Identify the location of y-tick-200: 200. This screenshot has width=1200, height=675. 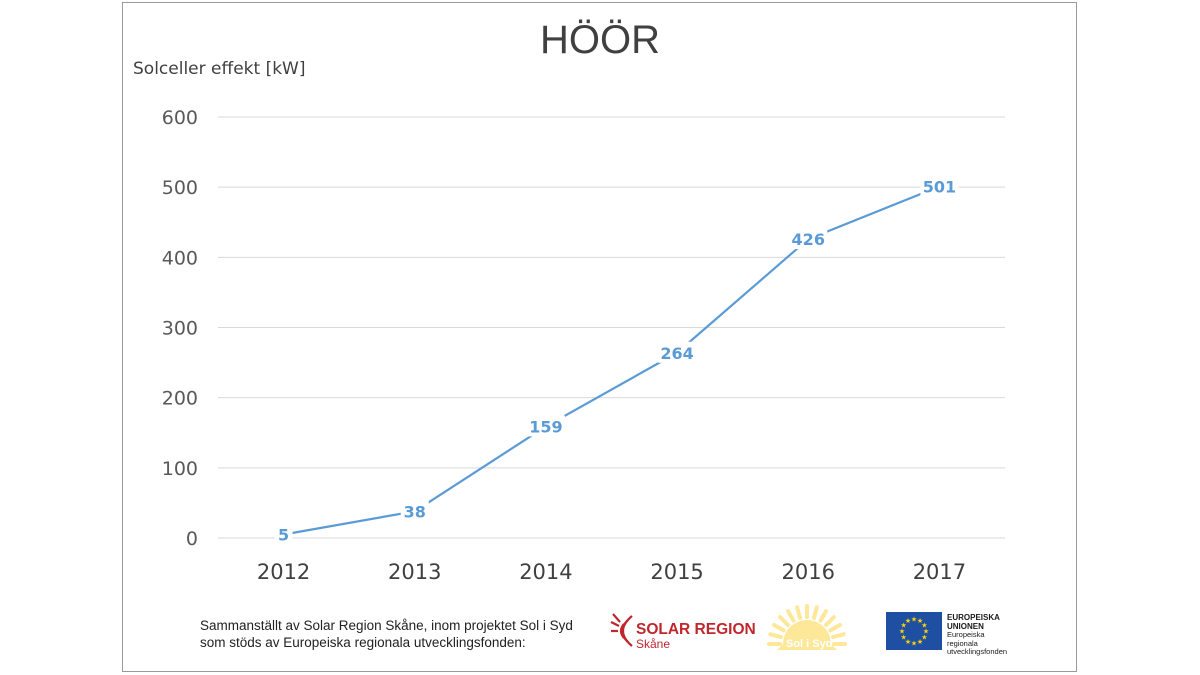
(180, 399).